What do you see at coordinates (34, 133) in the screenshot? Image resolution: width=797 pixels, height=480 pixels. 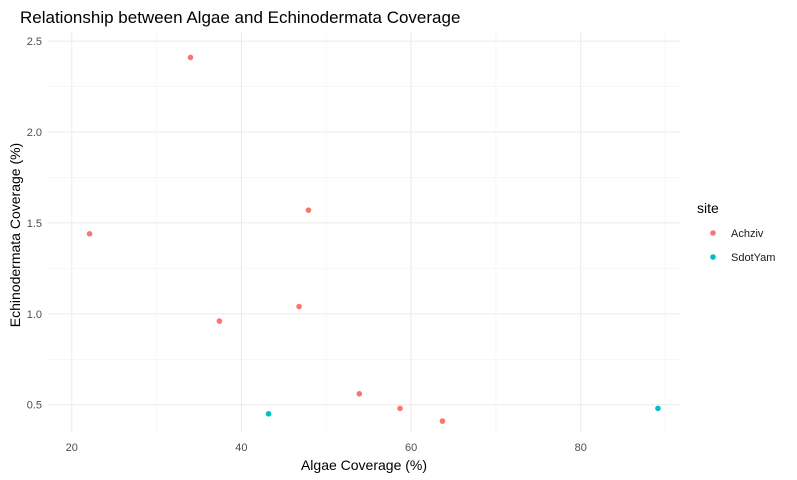 I see `y-tick-label: 2.0` at bounding box center [34, 133].